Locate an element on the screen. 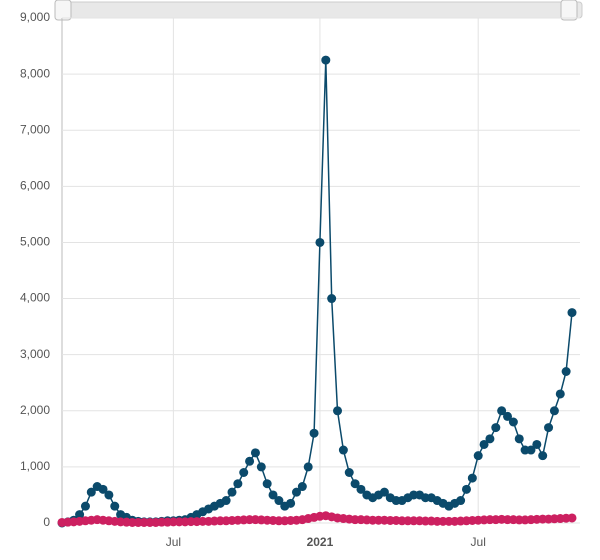 This screenshot has height=560, width=600. y-tick-label: 4,000 is located at coordinates (35, 298).